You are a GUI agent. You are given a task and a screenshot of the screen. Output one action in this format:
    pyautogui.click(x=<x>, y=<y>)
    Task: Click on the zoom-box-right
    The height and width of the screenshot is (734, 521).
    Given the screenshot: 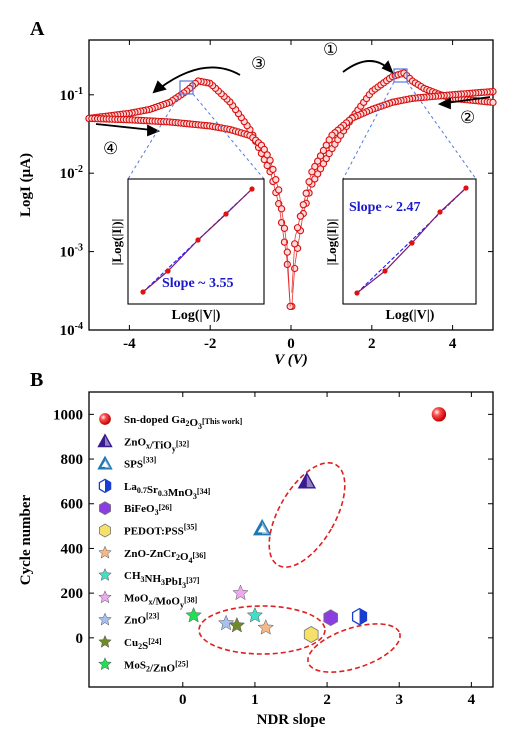 What is the action you would take?
    pyautogui.click(x=400, y=75)
    